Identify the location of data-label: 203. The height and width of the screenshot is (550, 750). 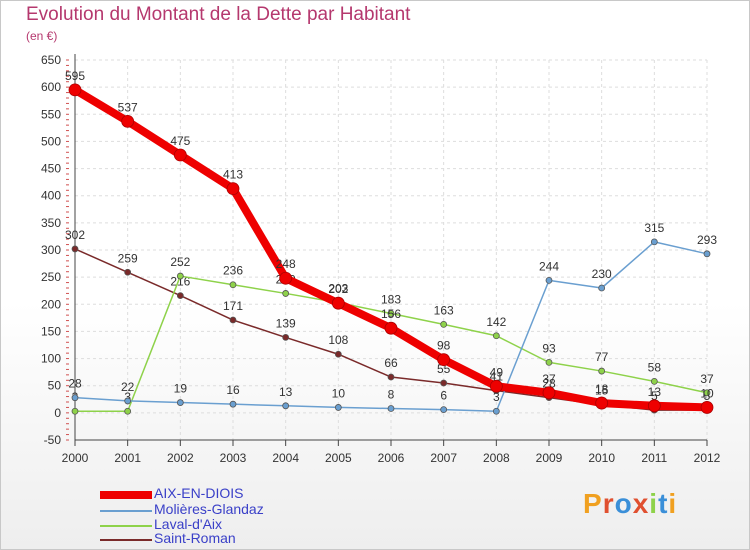
(338, 289).